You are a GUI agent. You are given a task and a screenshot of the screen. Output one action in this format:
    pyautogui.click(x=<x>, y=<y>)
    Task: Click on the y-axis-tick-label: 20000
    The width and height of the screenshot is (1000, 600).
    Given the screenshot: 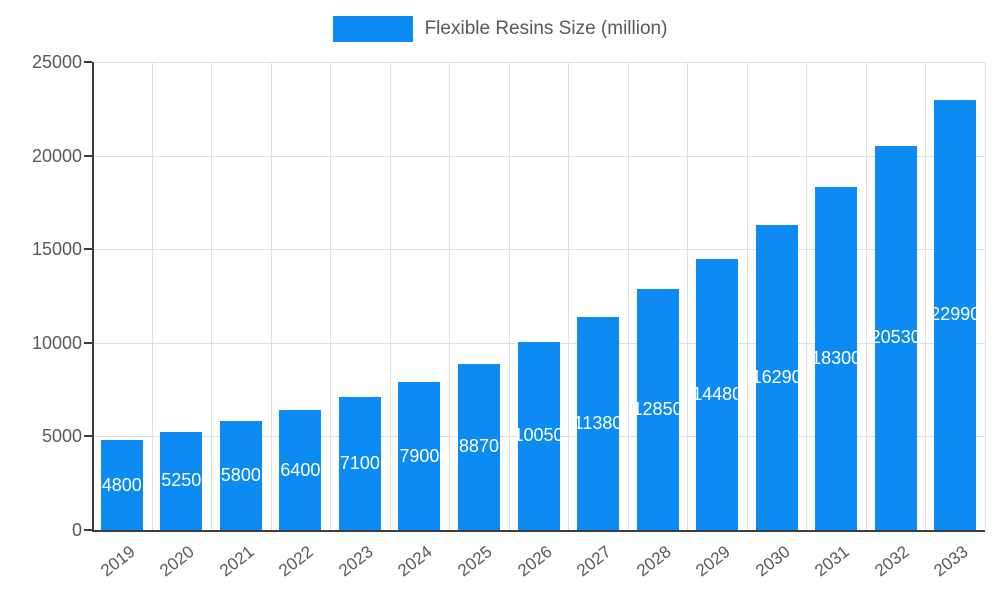 What is the action you would take?
    pyautogui.click(x=56, y=155)
    